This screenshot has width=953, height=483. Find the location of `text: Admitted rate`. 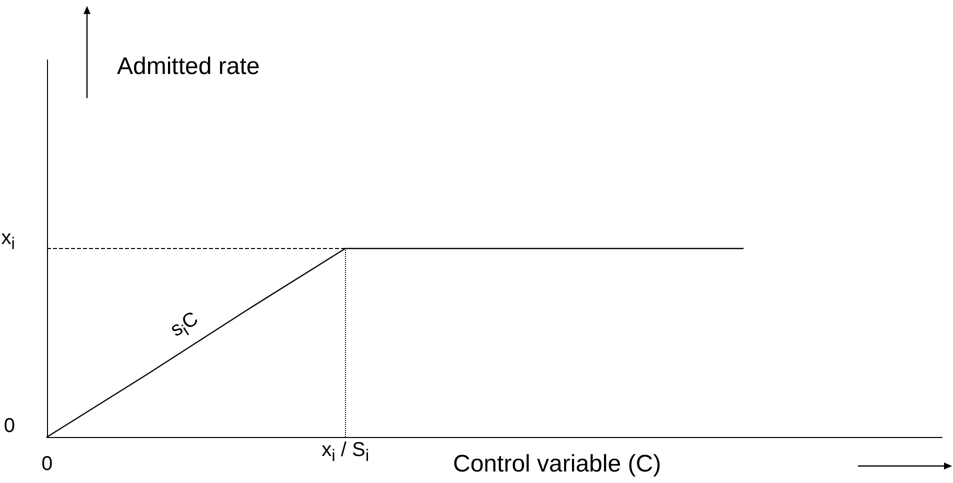

text: Admitted rate is located at coordinates (188, 66).